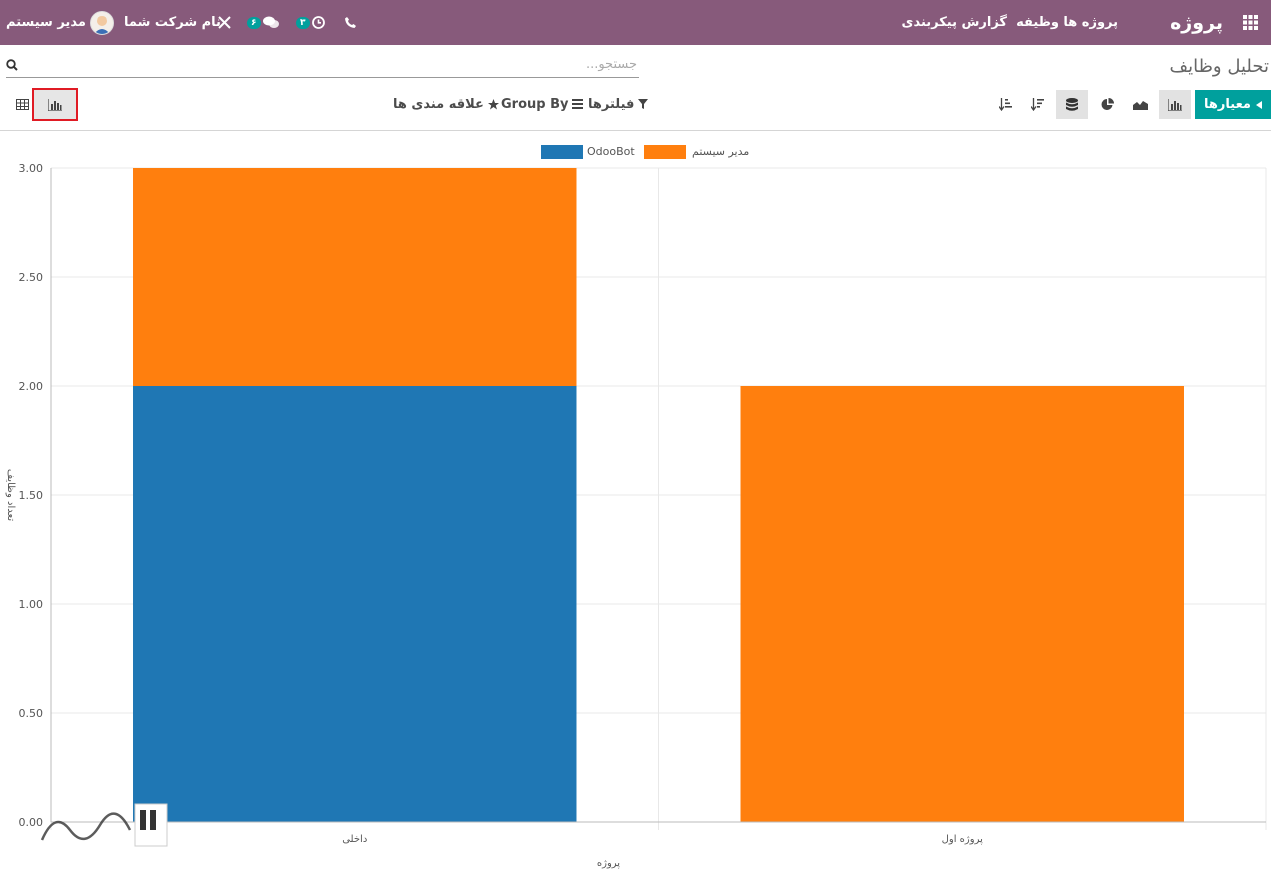 The width and height of the screenshot is (1271, 873). I want to click on database-stack-icon, so click(1072, 104).